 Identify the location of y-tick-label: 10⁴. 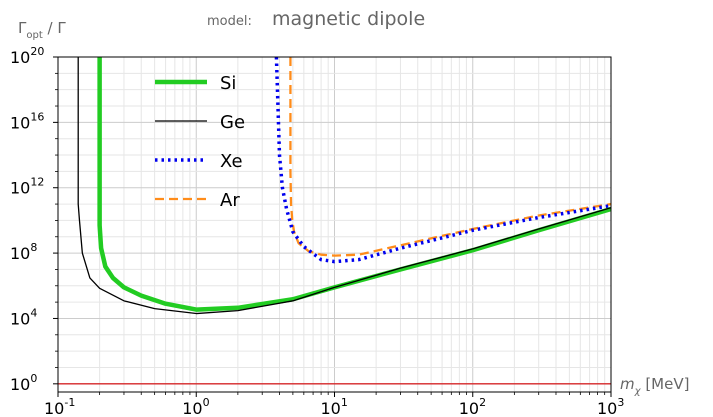
(23, 317).